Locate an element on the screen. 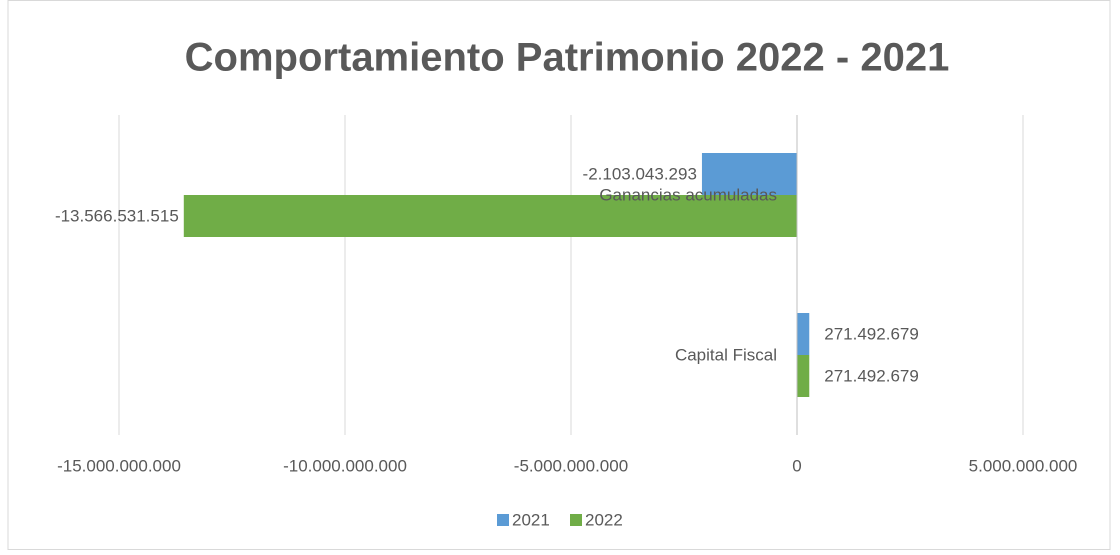  chart-title: Comportamiento Patrimonio 2022 - 2021 is located at coordinates (567, 58).